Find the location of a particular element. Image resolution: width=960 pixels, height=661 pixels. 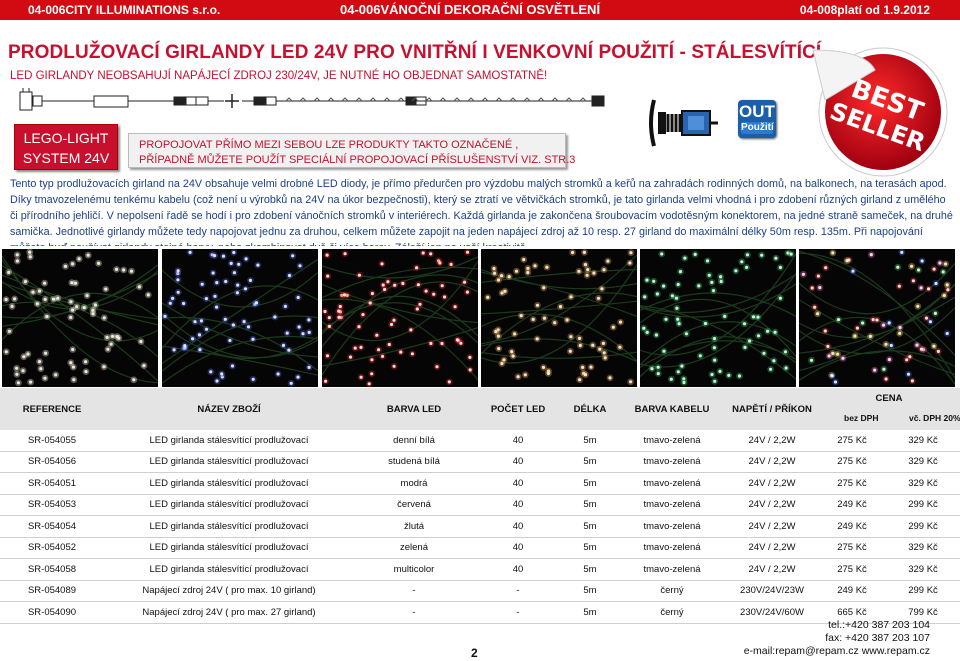

col-price: CENA bez DPH vč. DPH 20% is located at coordinates (889, 409).